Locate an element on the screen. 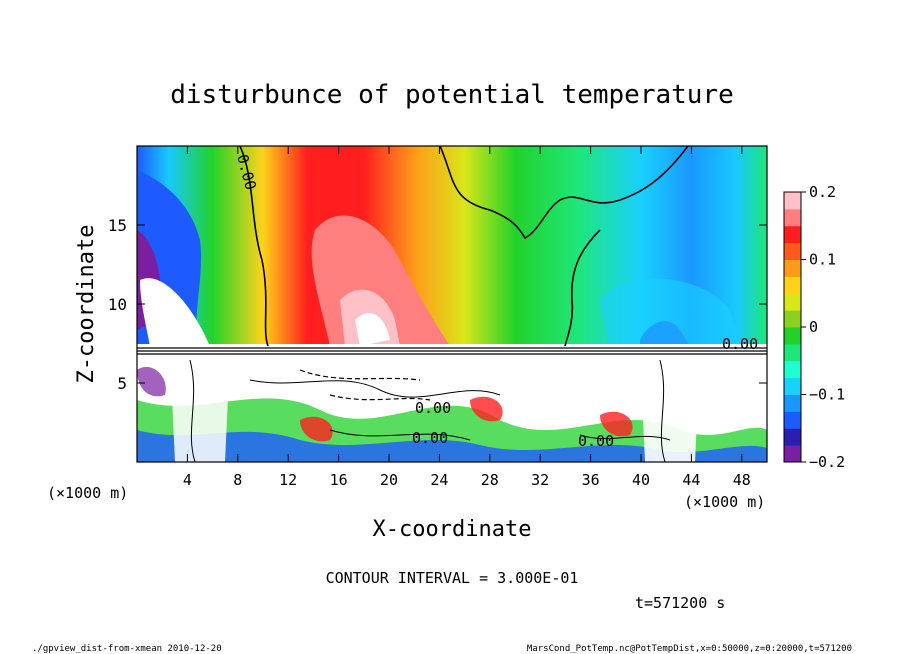 The image size is (904, 654). x-unit-right: (×1000 m) is located at coordinates (724, 502).